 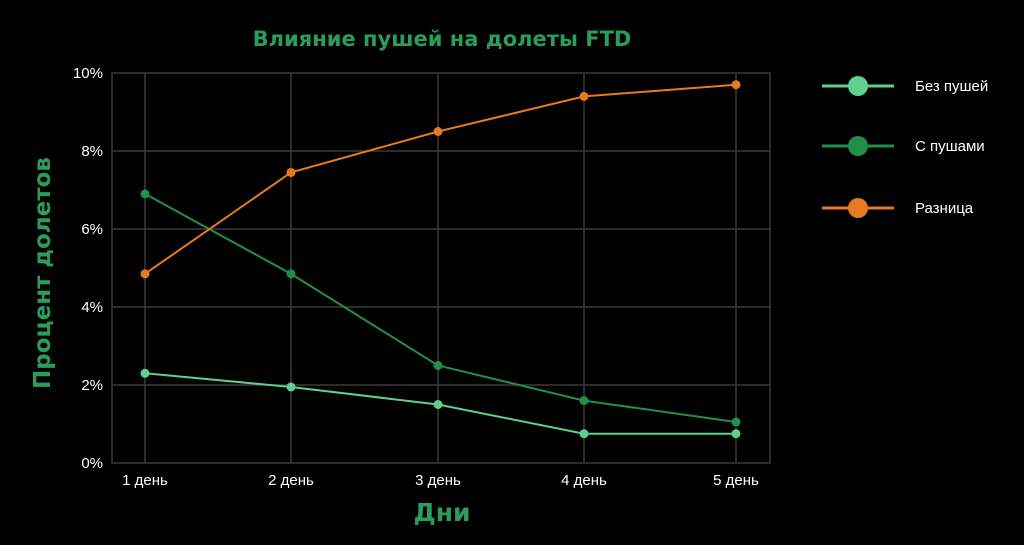 What do you see at coordinates (291, 480) in the screenshot?
I see `x-tick-label: 2 день` at bounding box center [291, 480].